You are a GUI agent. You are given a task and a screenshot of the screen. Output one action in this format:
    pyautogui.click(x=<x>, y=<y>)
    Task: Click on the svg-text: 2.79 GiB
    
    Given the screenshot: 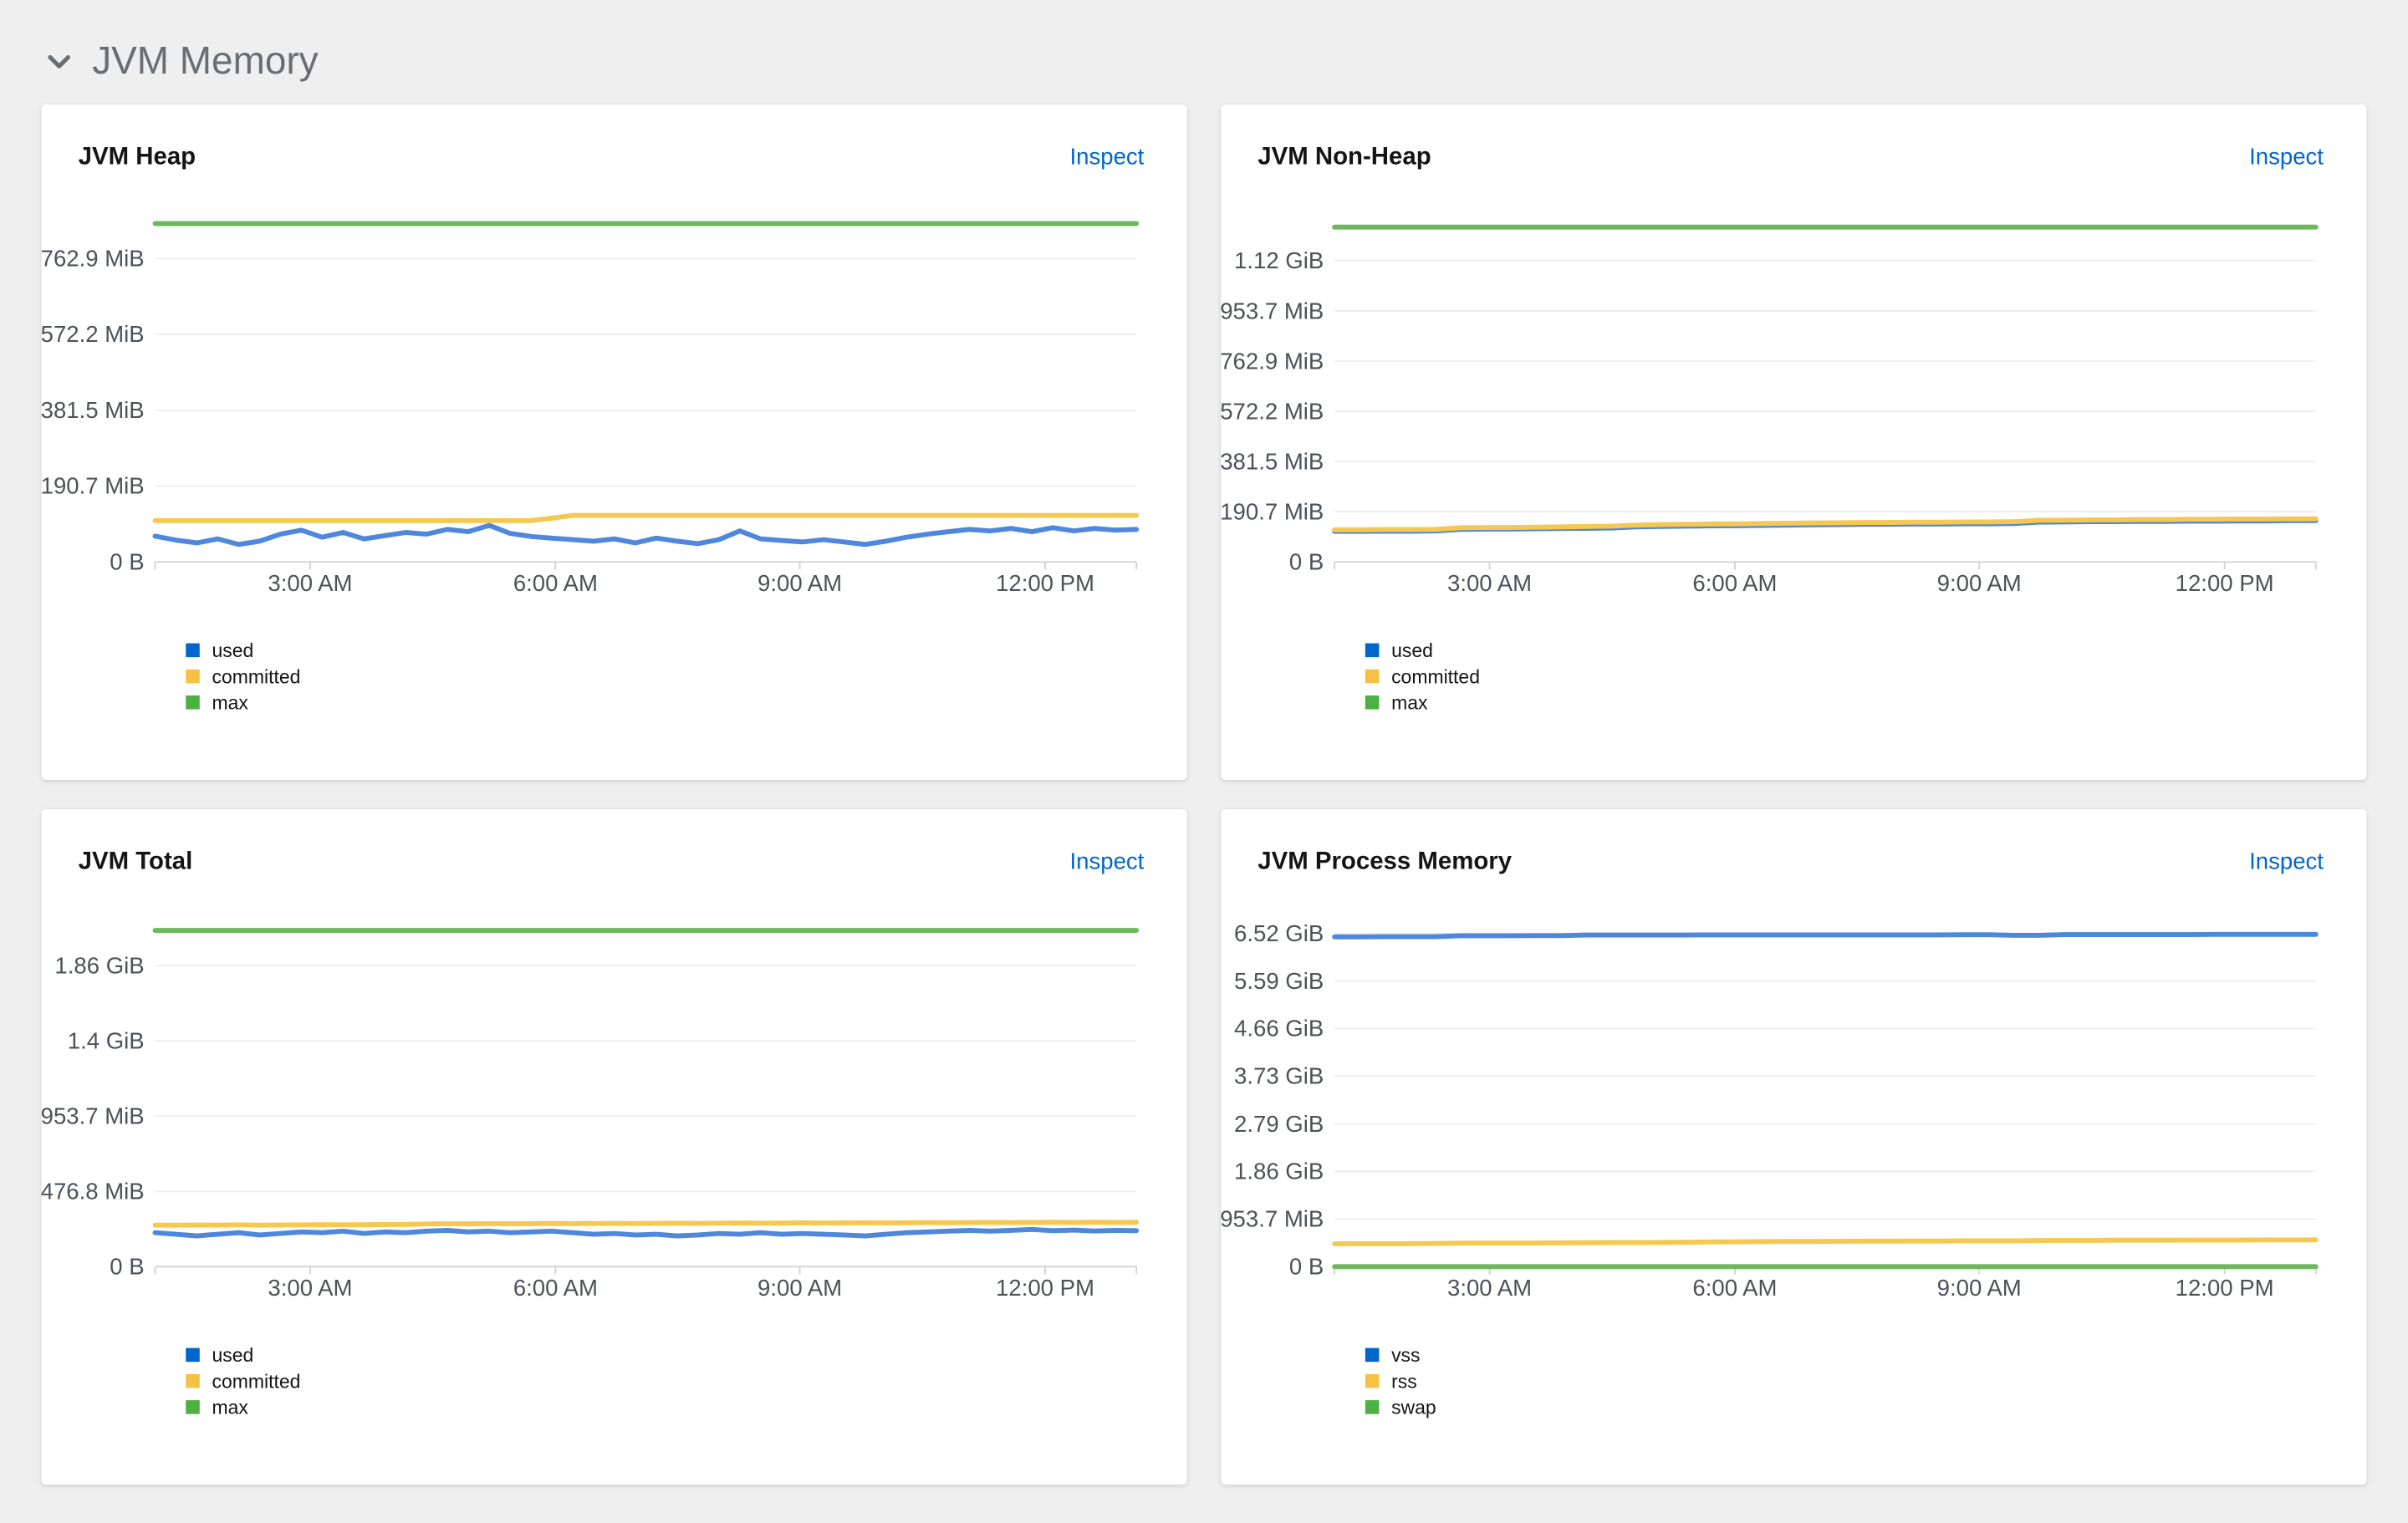 What is the action you would take?
    pyautogui.click(x=1279, y=1124)
    